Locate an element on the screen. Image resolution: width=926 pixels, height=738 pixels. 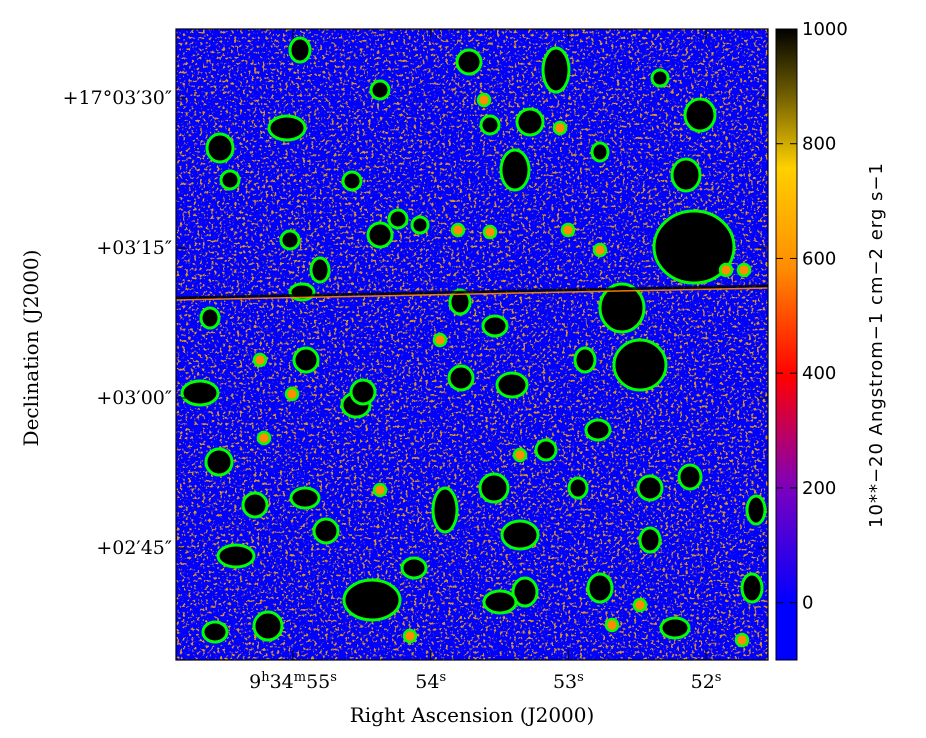
colorbar is located at coordinates (786, 344).